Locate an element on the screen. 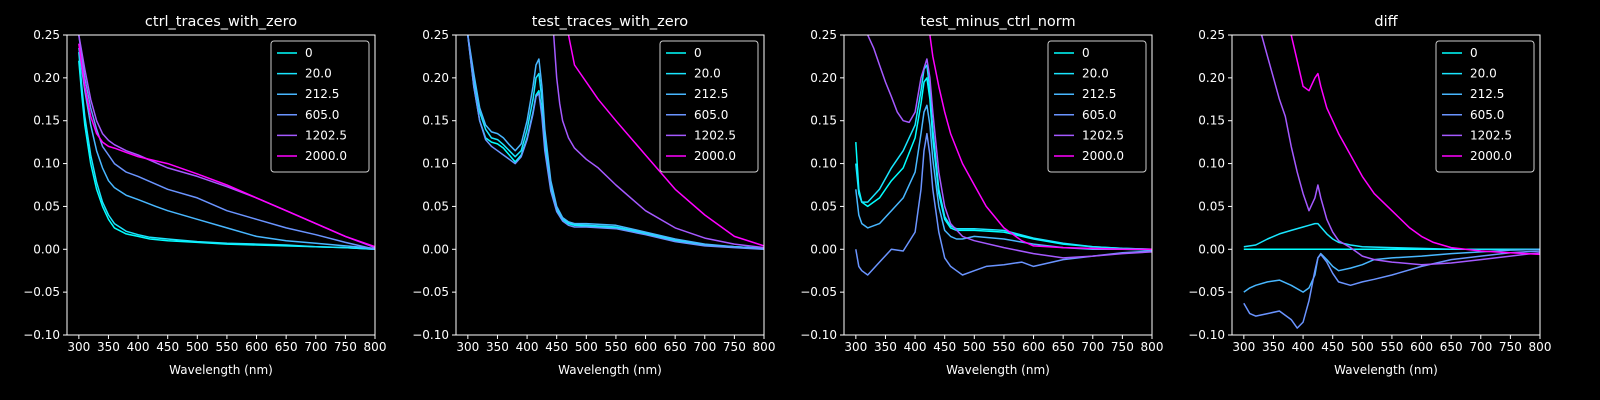 The height and width of the screenshot is (400, 1600). series-line-605.0 is located at coordinates (1003, 204).